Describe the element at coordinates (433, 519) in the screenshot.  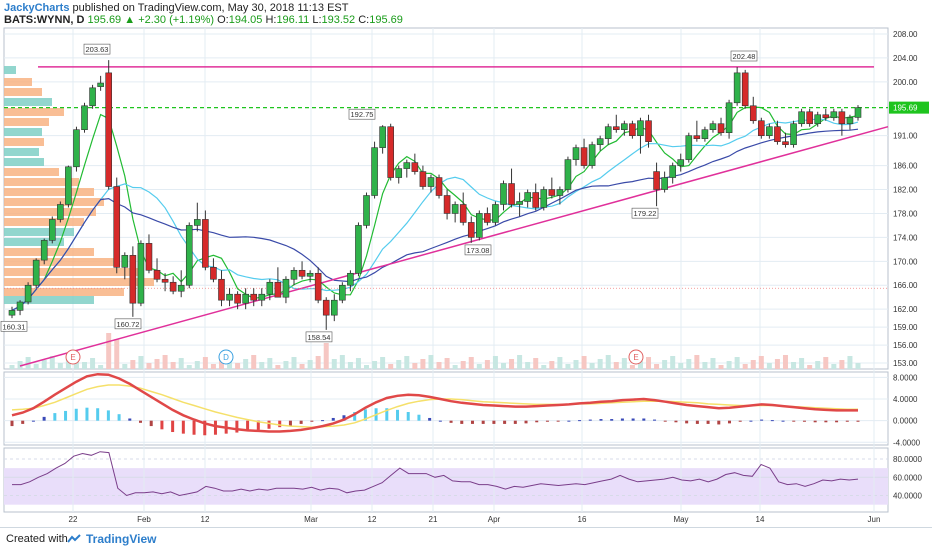
I see `x-tick-label: 21` at that location.